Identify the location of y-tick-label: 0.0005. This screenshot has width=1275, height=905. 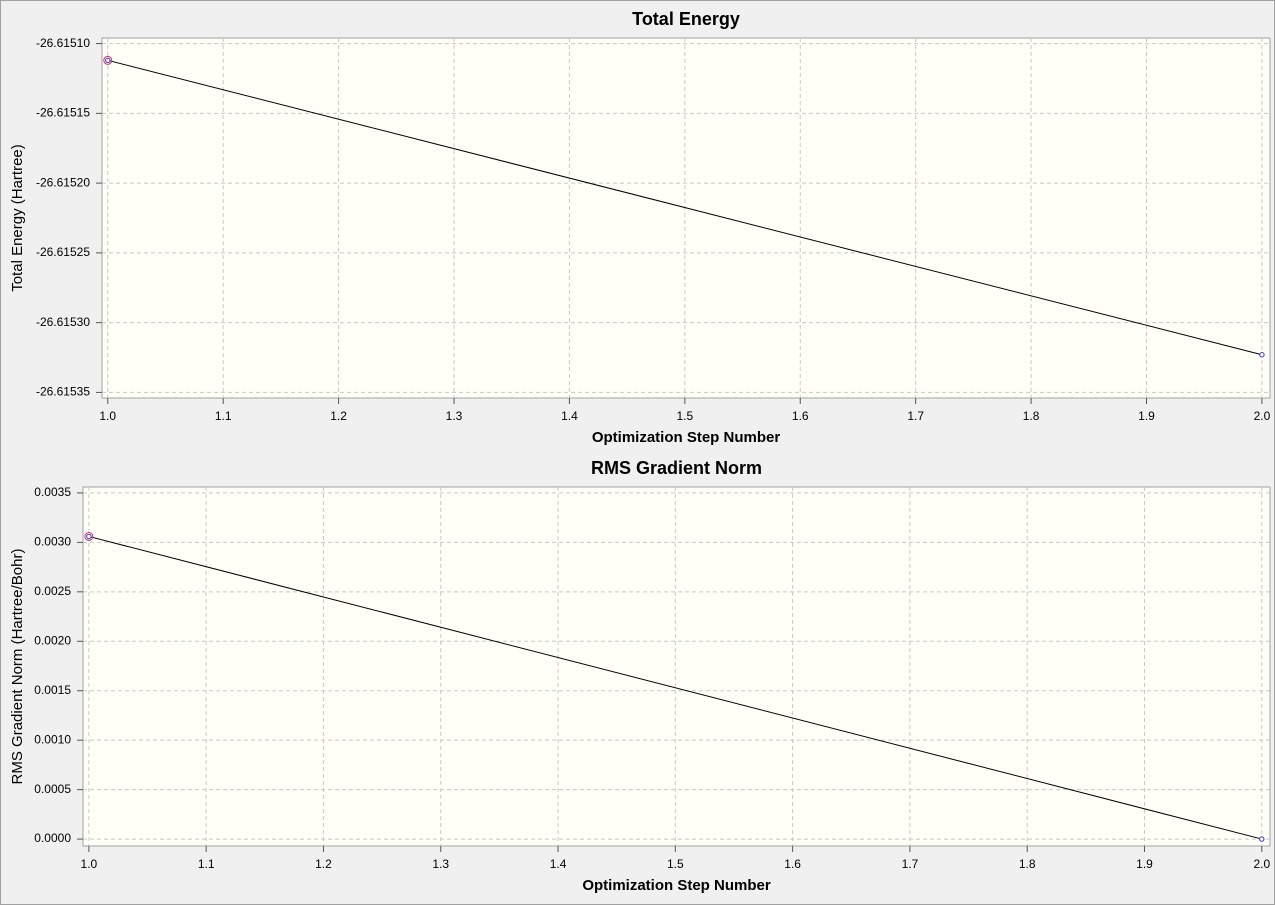
(52, 789).